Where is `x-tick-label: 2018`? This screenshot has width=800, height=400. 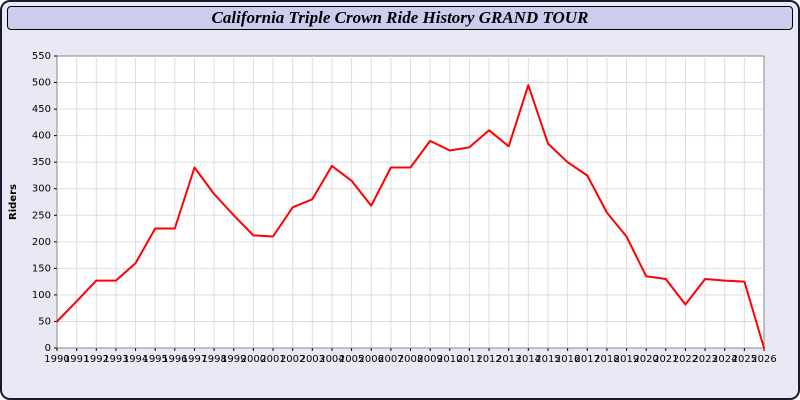 x-tick-label: 2018 is located at coordinates (606, 359).